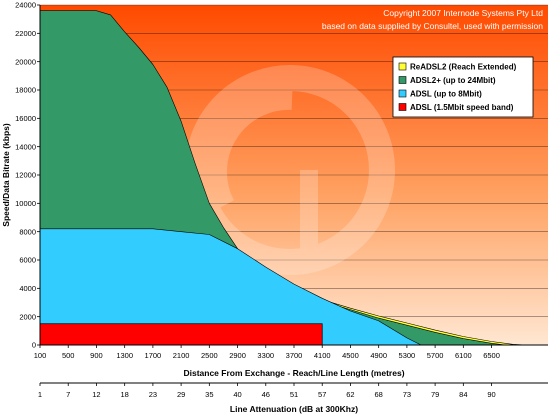 The width and height of the screenshot is (550, 417). I want to click on x-tick-label-14: 5700, so click(435, 355).